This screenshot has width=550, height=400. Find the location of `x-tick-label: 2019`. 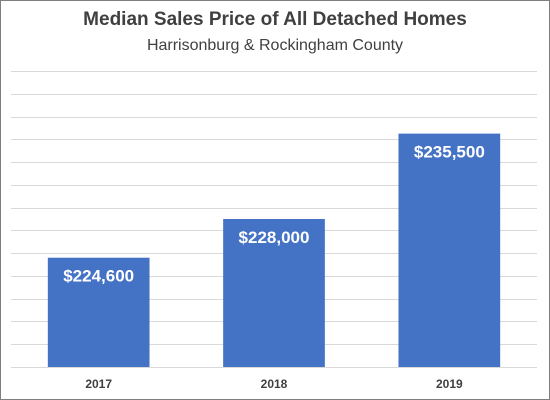

x-tick-label: 2019 is located at coordinates (449, 384).